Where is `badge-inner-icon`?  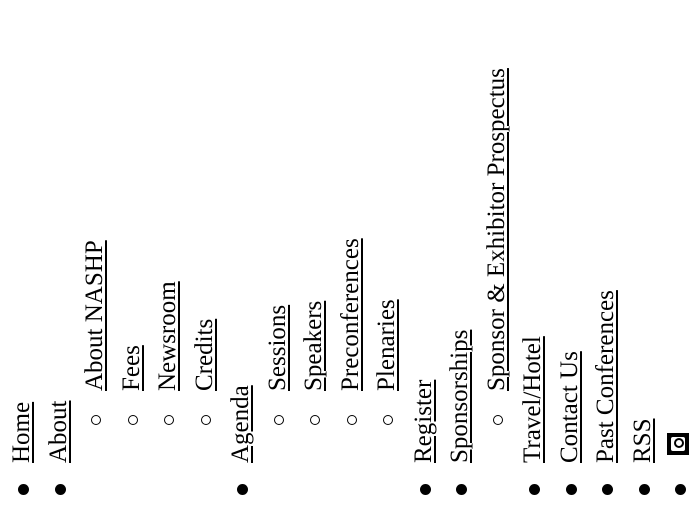 badge-inner-icon is located at coordinates (678, 444).